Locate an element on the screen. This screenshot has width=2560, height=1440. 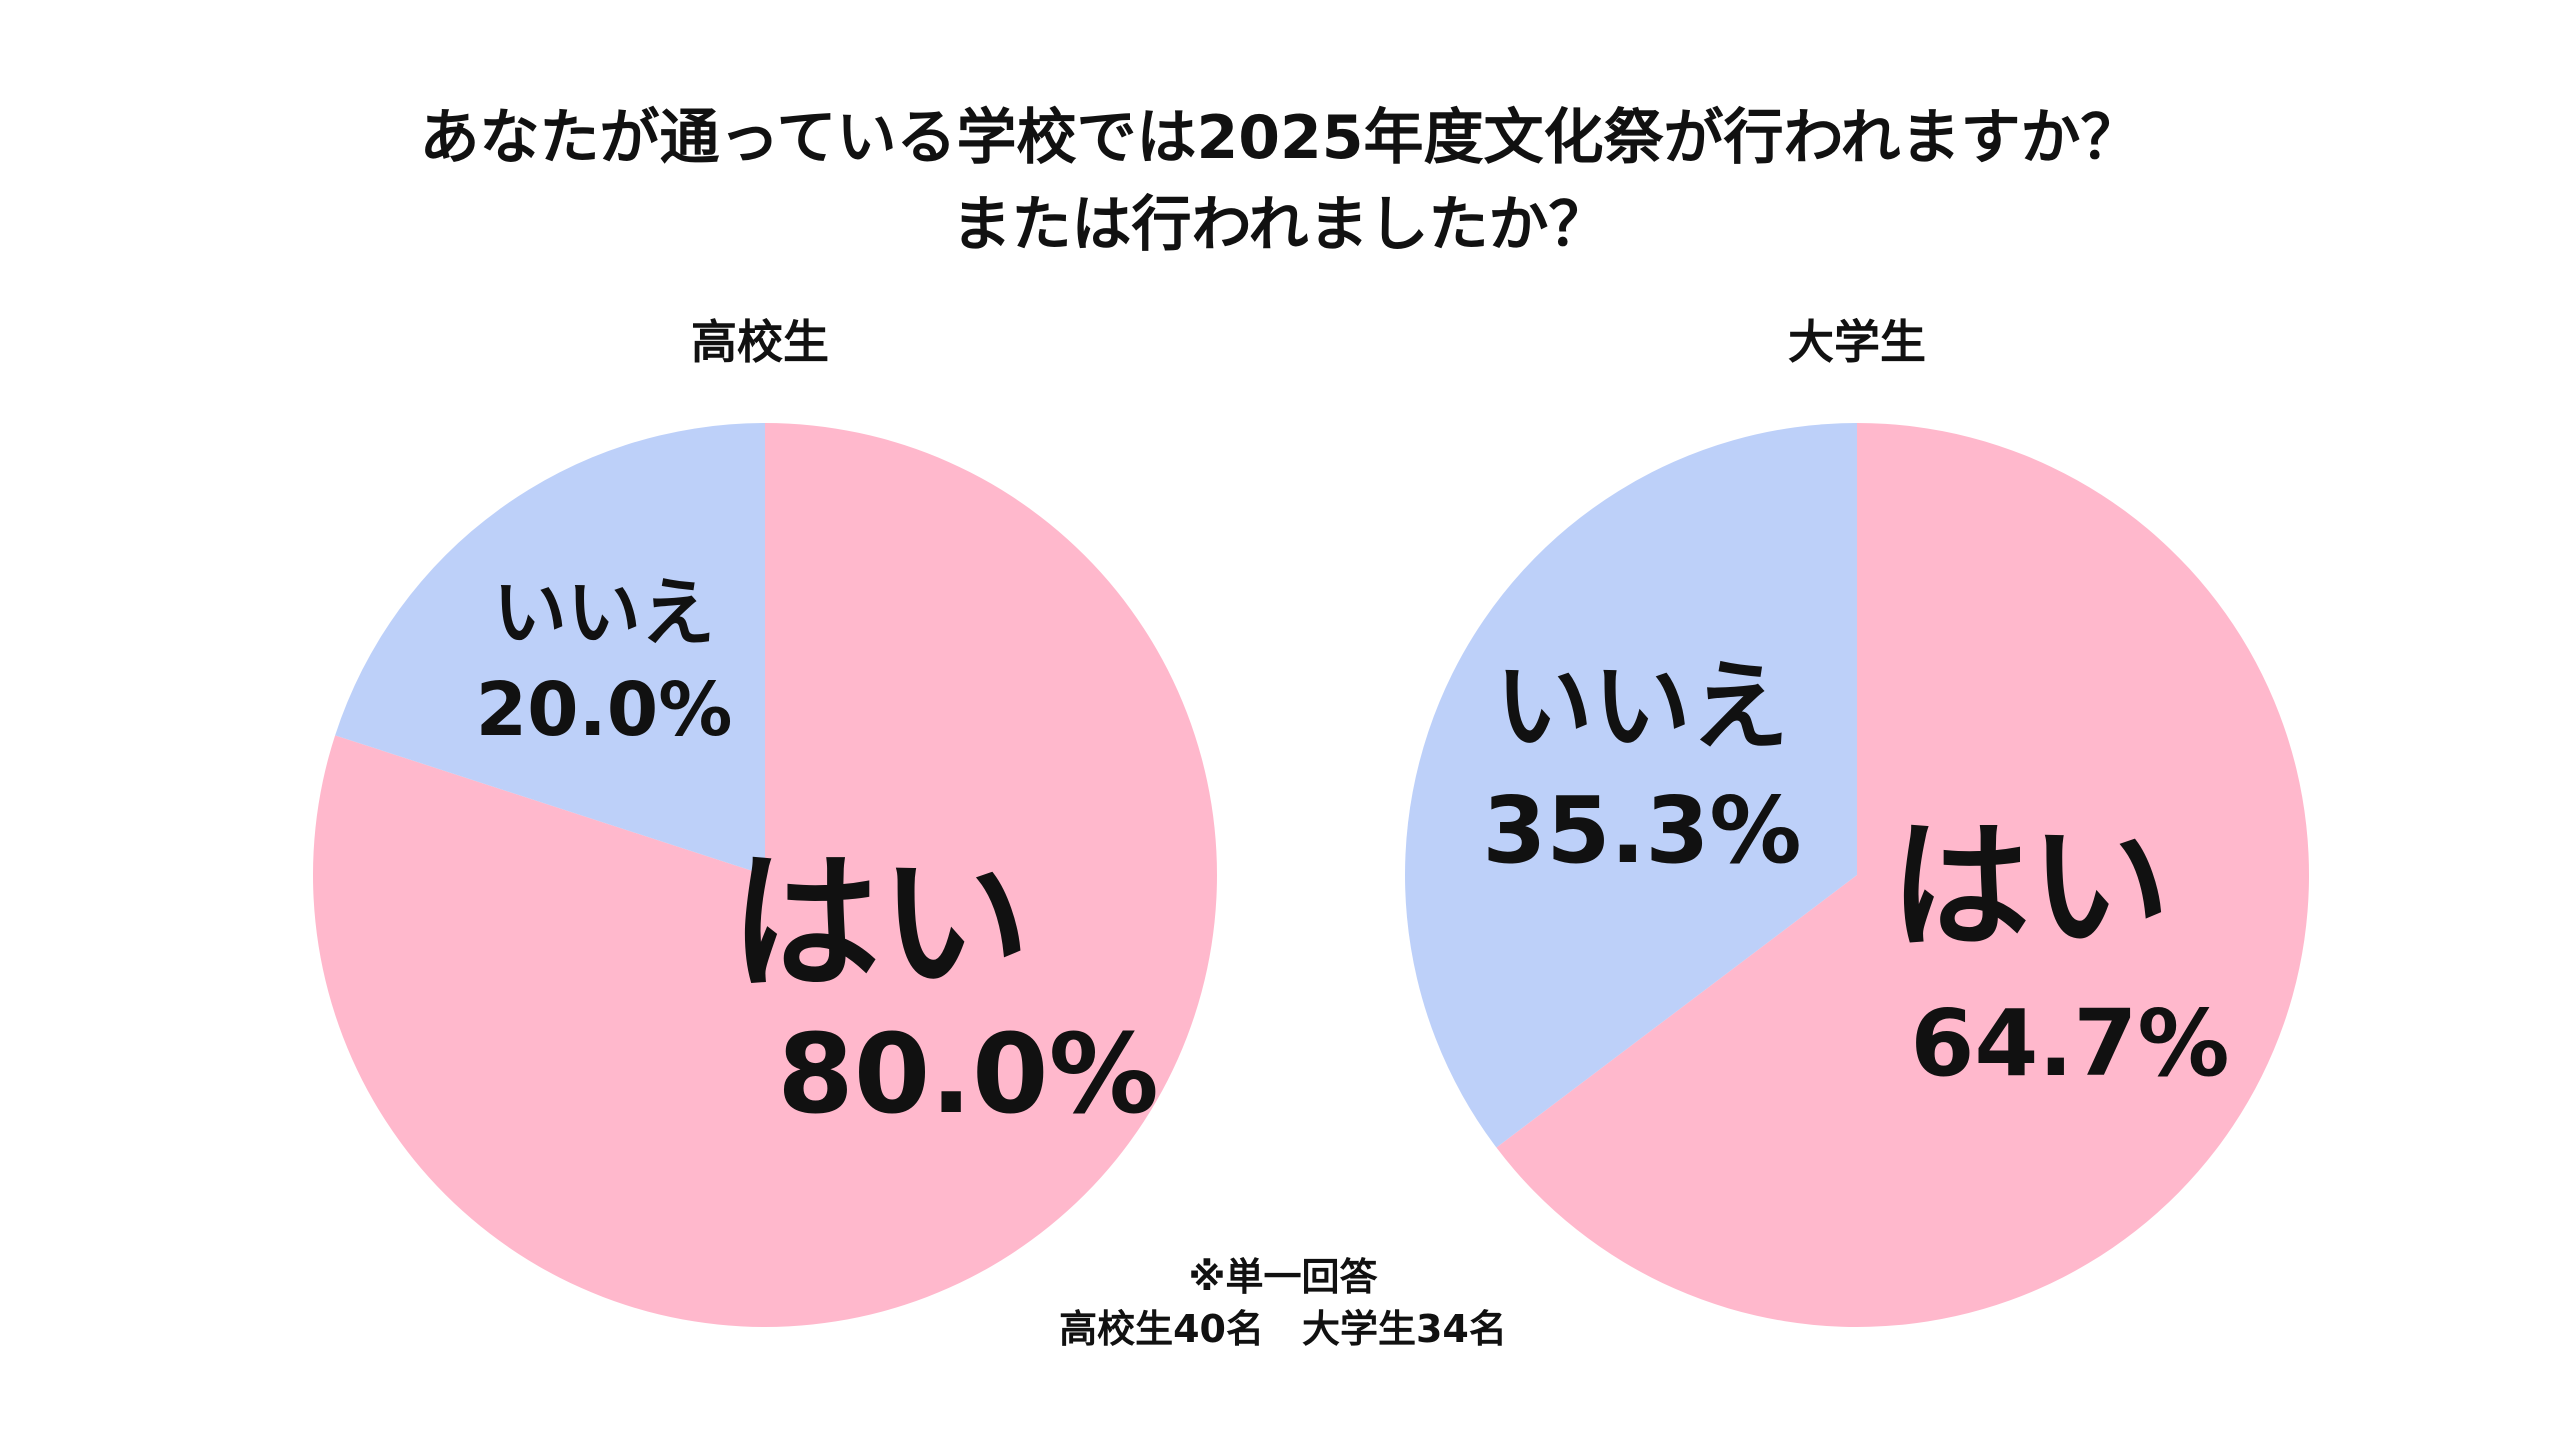
slice-value-no-high-school: 20.0% is located at coordinates (604, 710).